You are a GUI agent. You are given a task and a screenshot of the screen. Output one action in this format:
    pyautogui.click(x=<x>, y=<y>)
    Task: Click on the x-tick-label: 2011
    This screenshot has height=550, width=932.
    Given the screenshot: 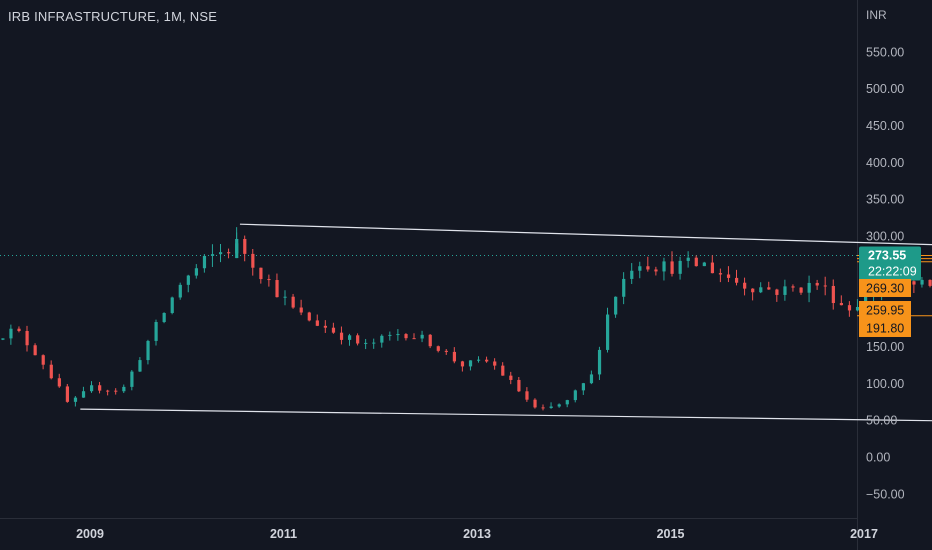 What is the action you would take?
    pyautogui.click(x=283, y=534)
    